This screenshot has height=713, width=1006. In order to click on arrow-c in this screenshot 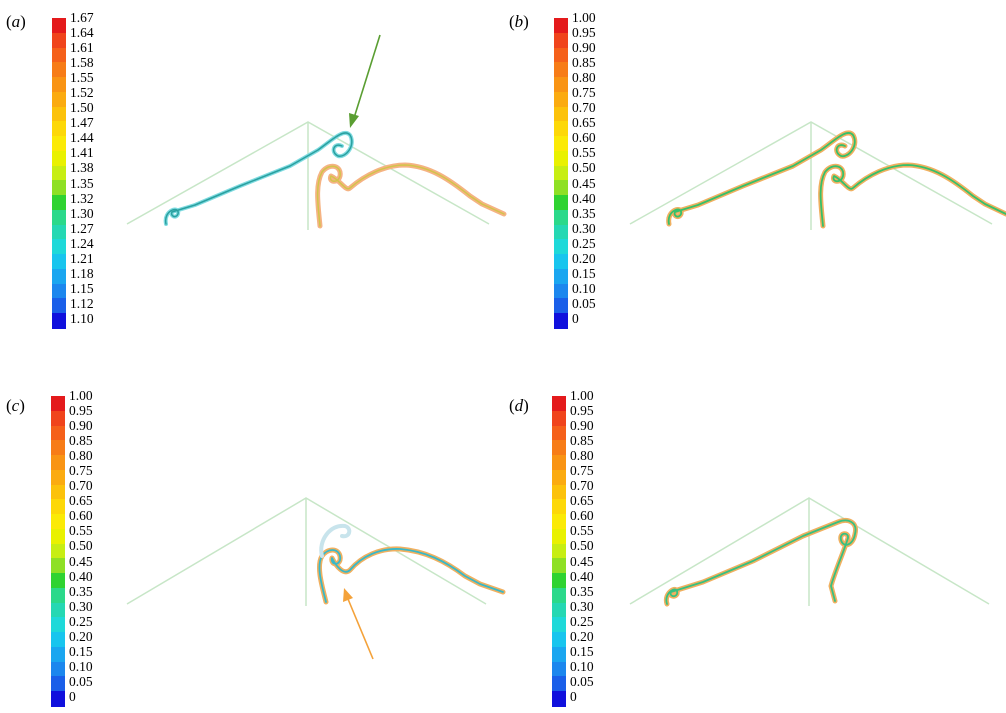, I will do `click(358, 624)`.